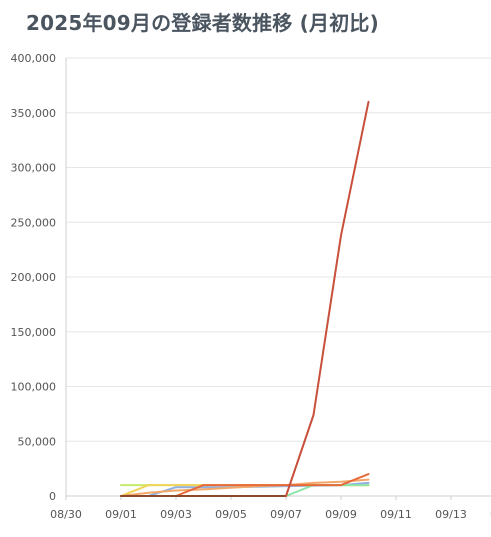  Describe the element at coordinates (231, 514) in the screenshot. I see `x-tick-label: 09/05` at that location.